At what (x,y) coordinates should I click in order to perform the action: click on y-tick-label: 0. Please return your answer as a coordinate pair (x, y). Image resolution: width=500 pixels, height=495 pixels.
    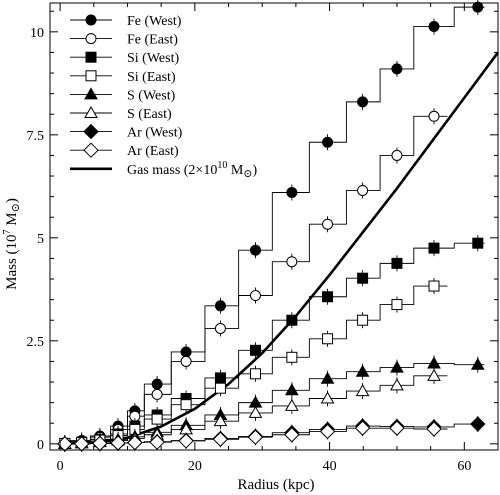
    Looking at the image, I should click on (40, 445).